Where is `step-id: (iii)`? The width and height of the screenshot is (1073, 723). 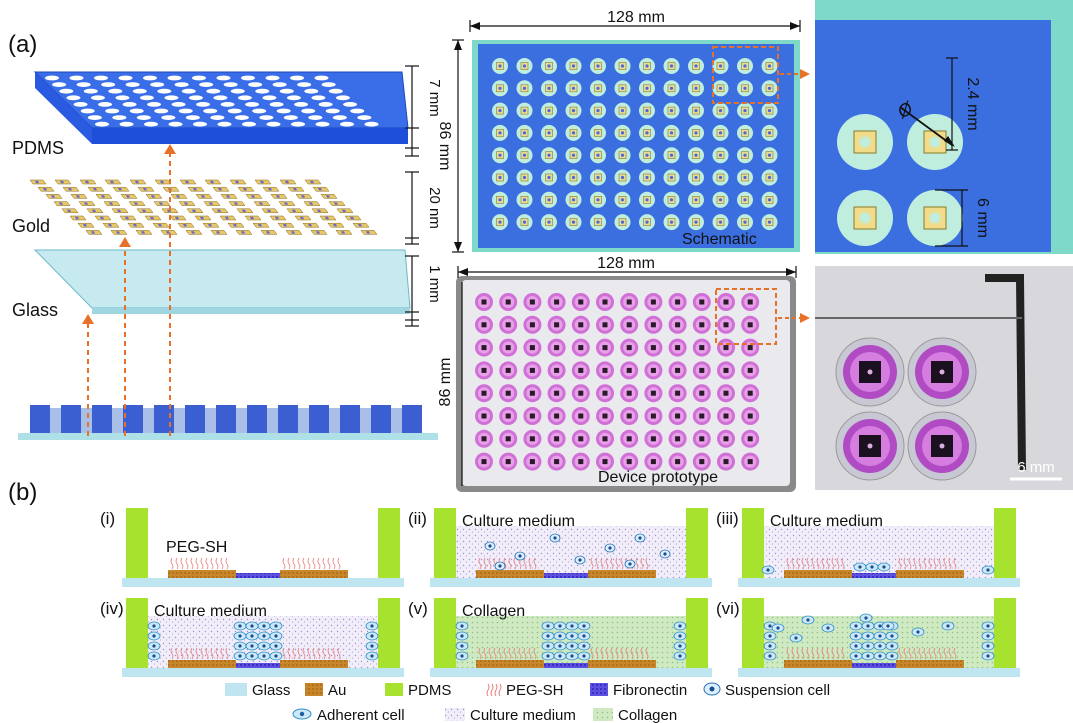 step-id: (iii) is located at coordinates (727, 518).